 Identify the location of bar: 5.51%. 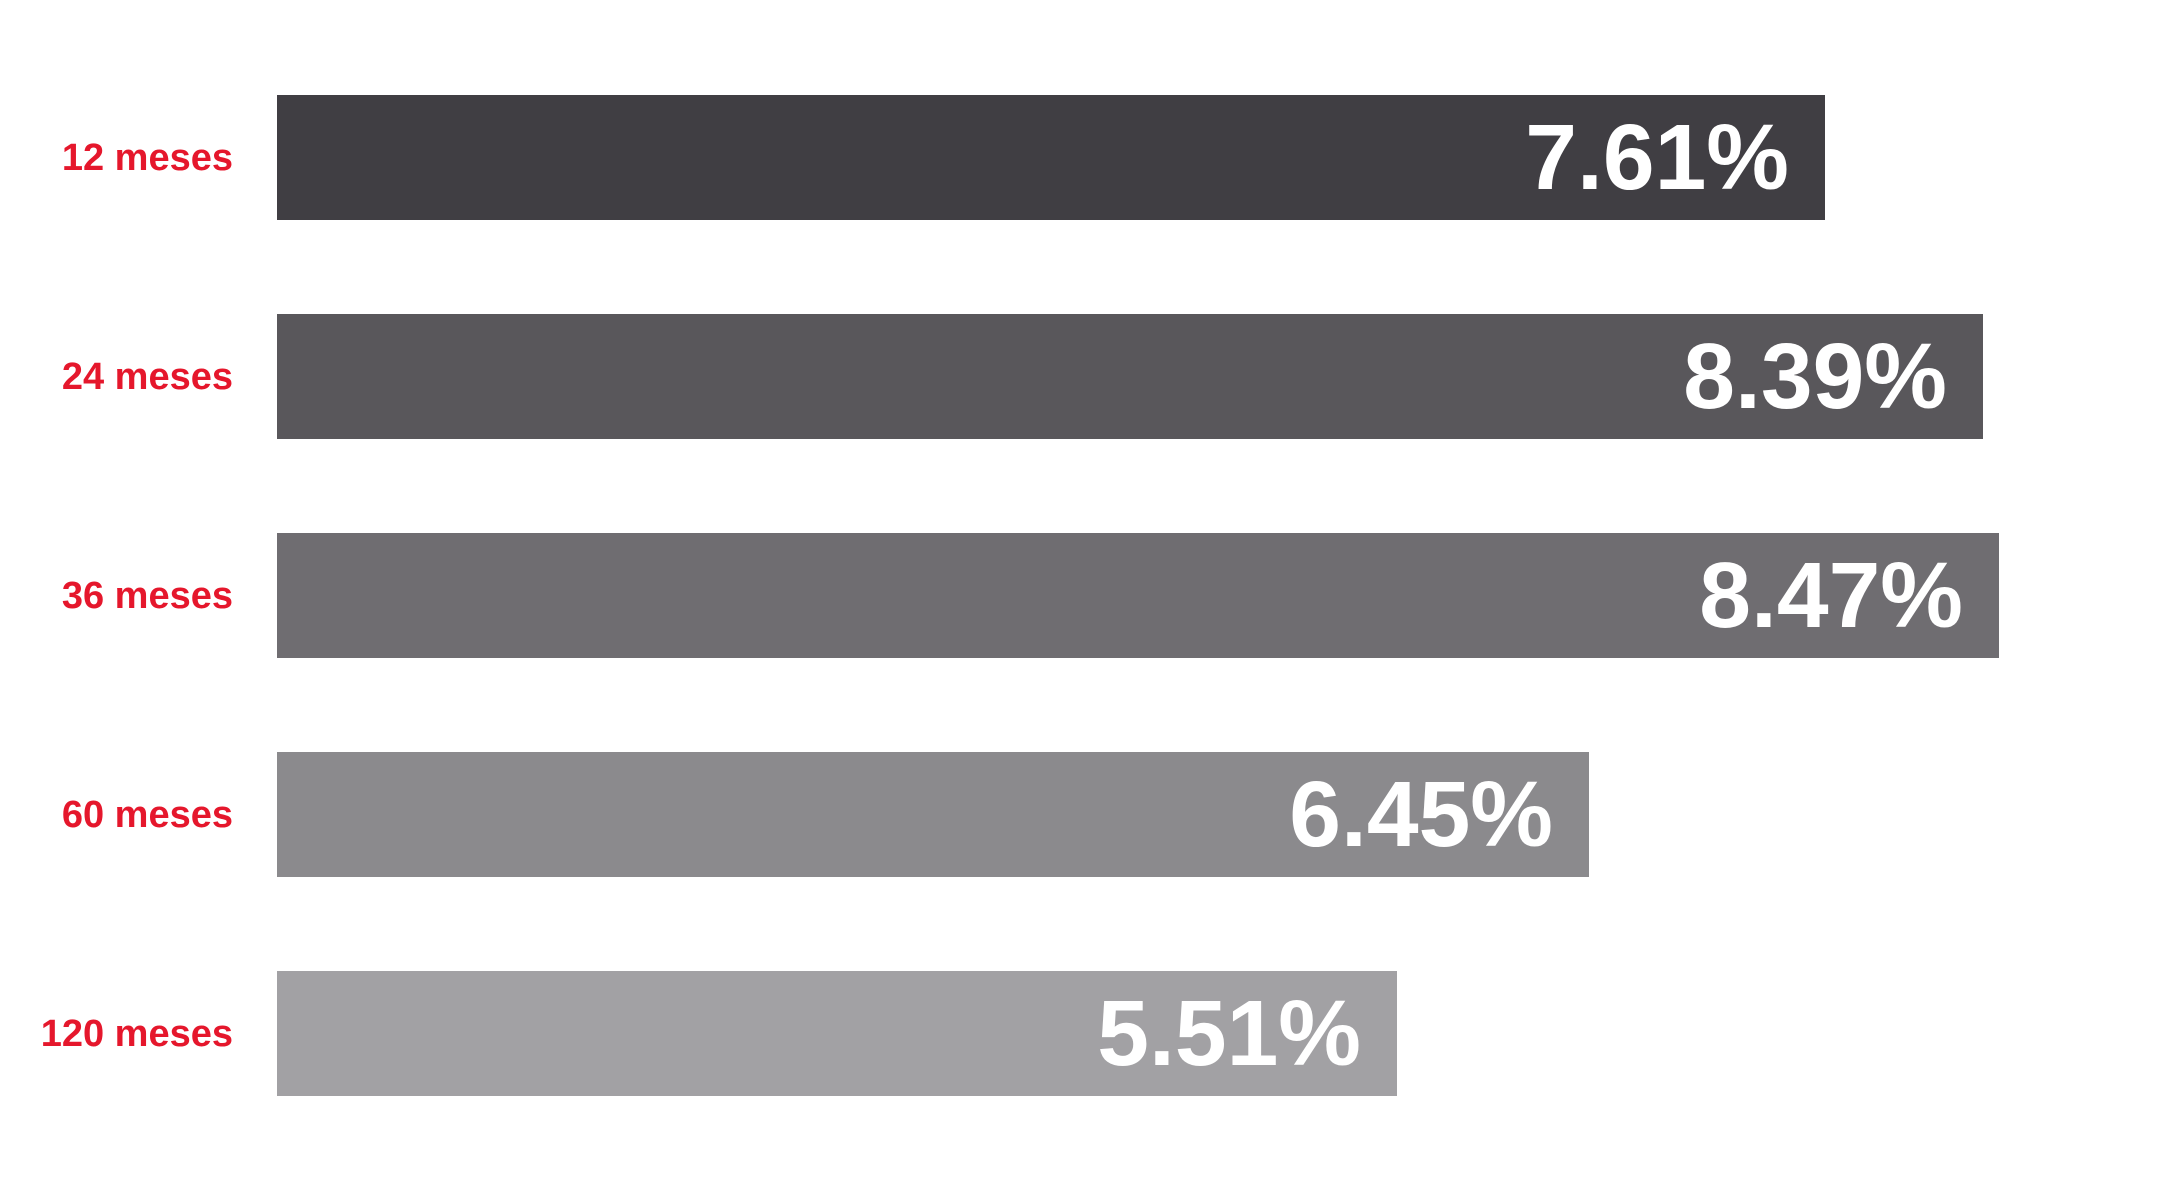
(837, 1033).